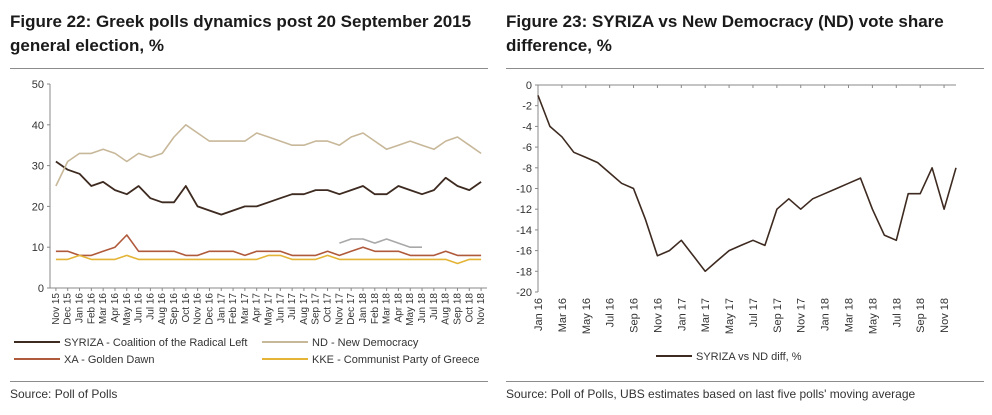 The height and width of the screenshot is (415, 992). What do you see at coordinates (351, 309) in the screenshot?
I see `x-tick-label: Dec 17` at bounding box center [351, 309].